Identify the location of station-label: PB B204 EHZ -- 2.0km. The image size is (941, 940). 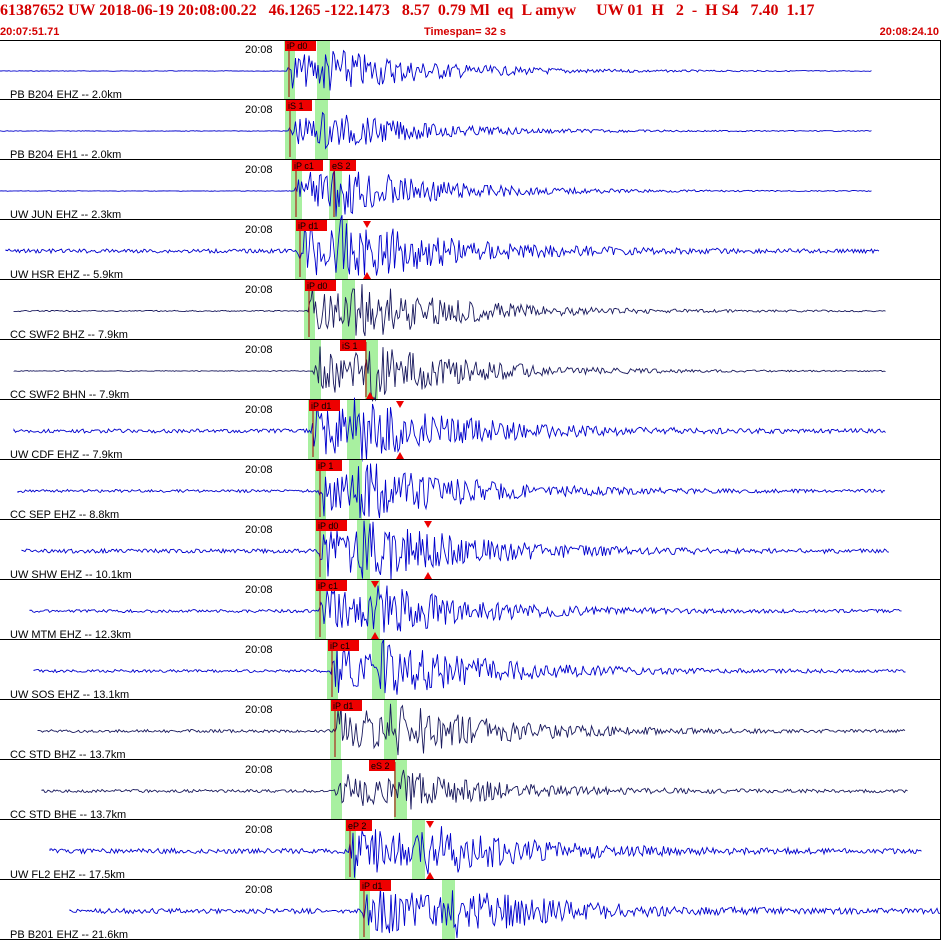
(66, 95).